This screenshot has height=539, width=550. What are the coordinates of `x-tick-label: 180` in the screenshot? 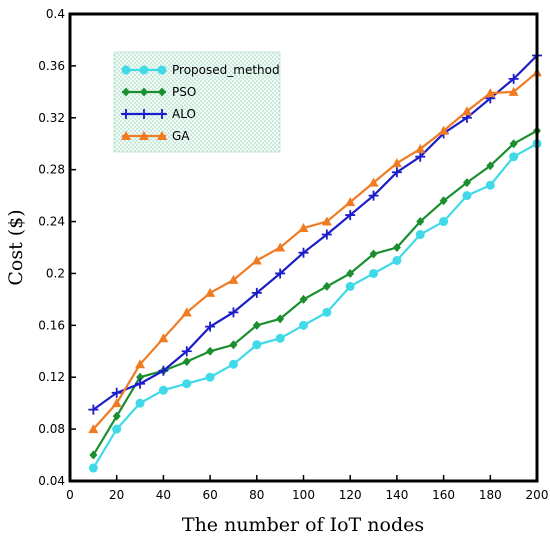 It's located at (490, 495).